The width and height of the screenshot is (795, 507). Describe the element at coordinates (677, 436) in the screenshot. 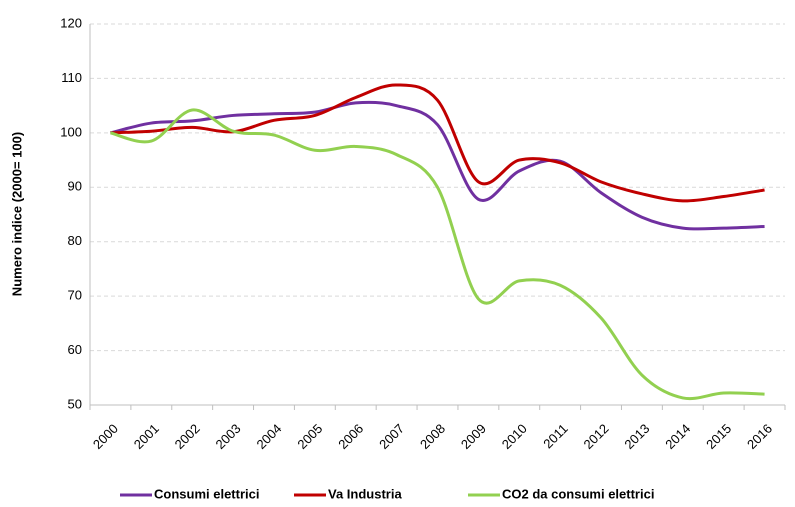

I see `x-tick-label: 2014` at that location.